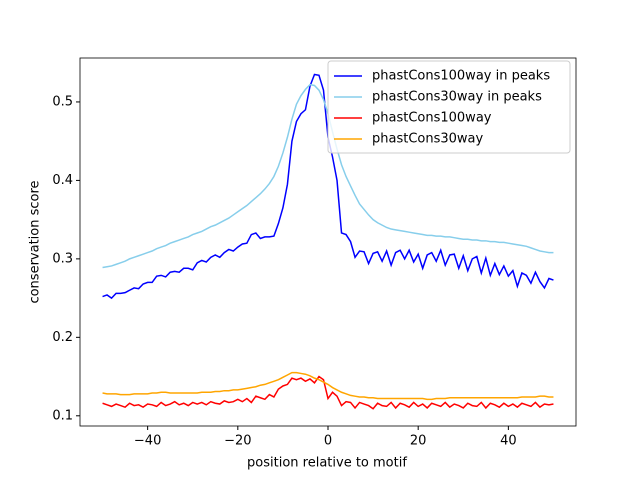 This screenshot has width=640, height=480. Describe the element at coordinates (428, 139) in the screenshot. I see `legend-label: phastCons30way` at that location.